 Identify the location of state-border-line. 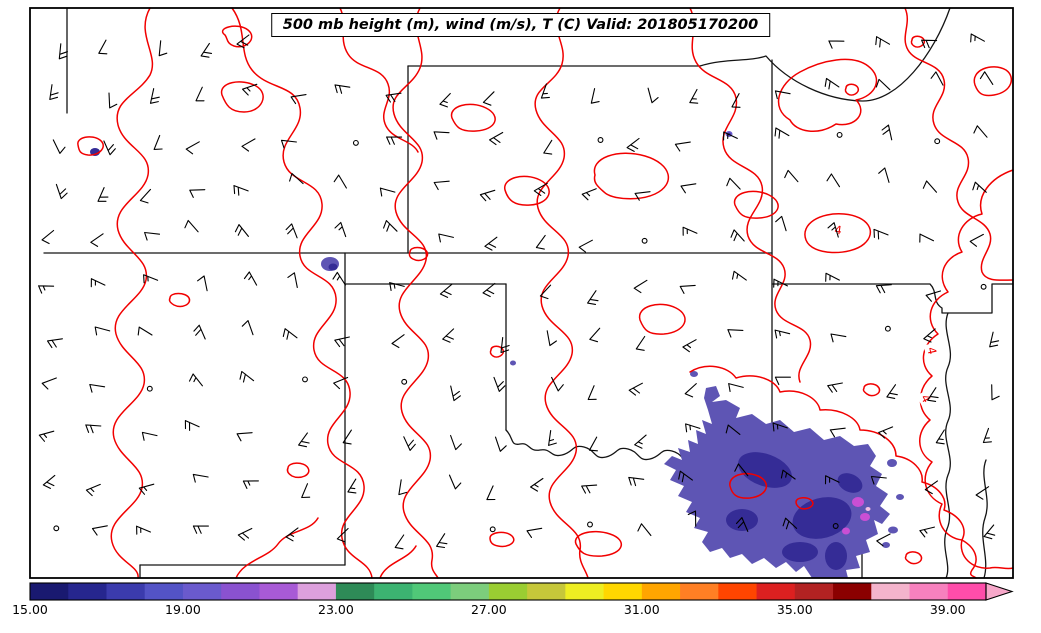
(892, 298).